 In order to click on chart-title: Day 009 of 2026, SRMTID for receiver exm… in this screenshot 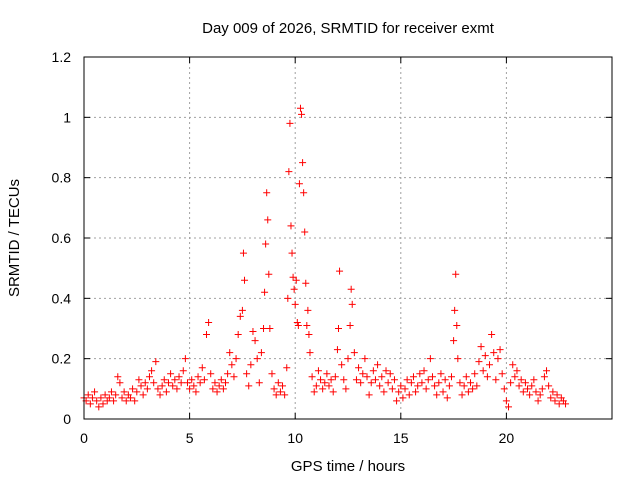, I will do `click(348, 28)`.